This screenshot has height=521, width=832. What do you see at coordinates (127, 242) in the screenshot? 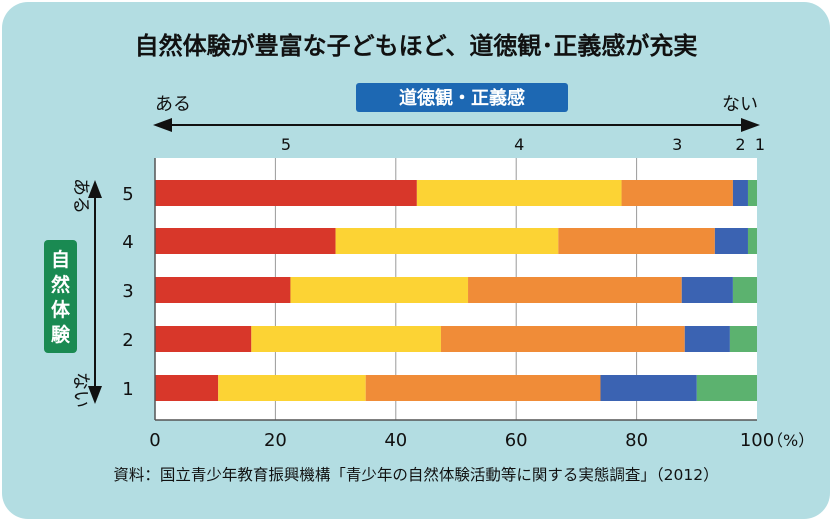
I see `category-label: 4` at bounding box center [127, 242].